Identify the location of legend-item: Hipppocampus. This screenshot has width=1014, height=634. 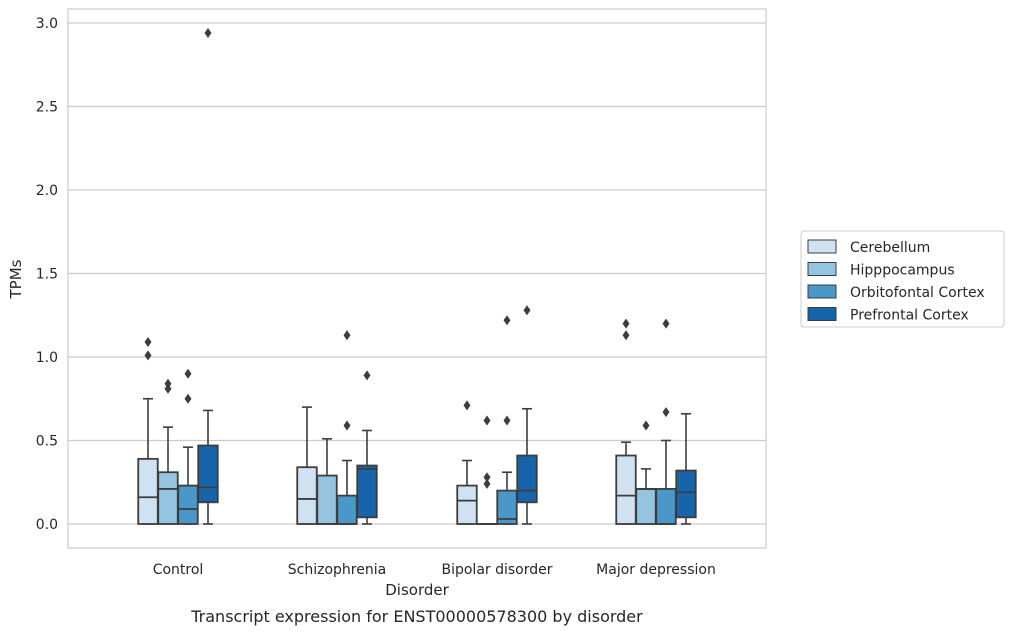
(881, 270).